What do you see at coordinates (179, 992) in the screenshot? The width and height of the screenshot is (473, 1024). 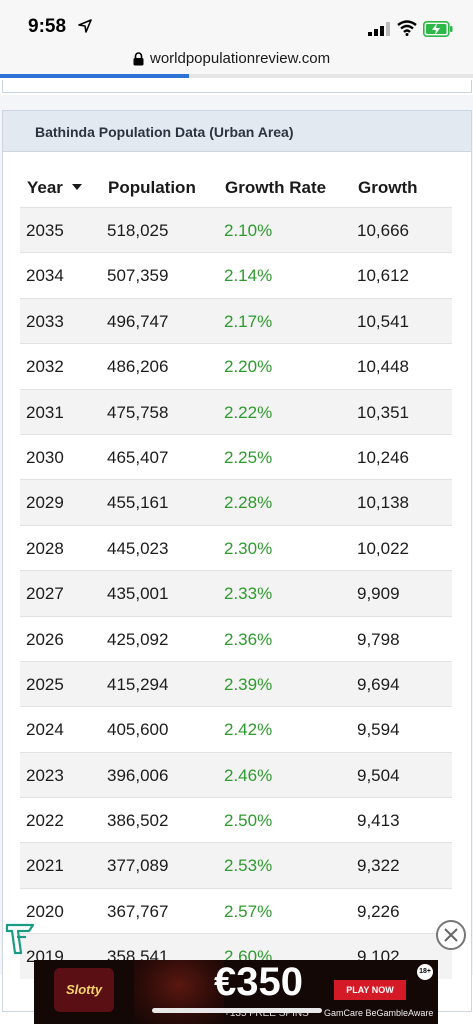 I see `ad-artwork` at bounding box center [179, 992].